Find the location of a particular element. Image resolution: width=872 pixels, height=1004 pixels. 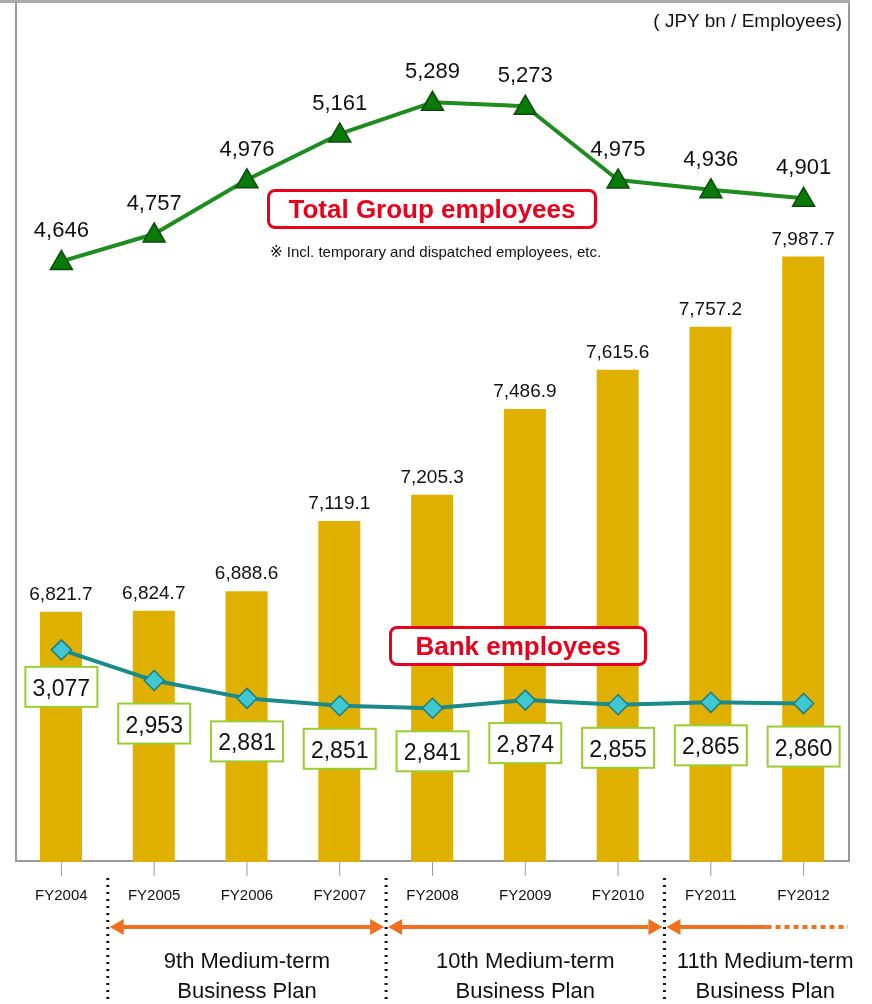

data-label: 6,821.7 is located at coordinates (61, 593).